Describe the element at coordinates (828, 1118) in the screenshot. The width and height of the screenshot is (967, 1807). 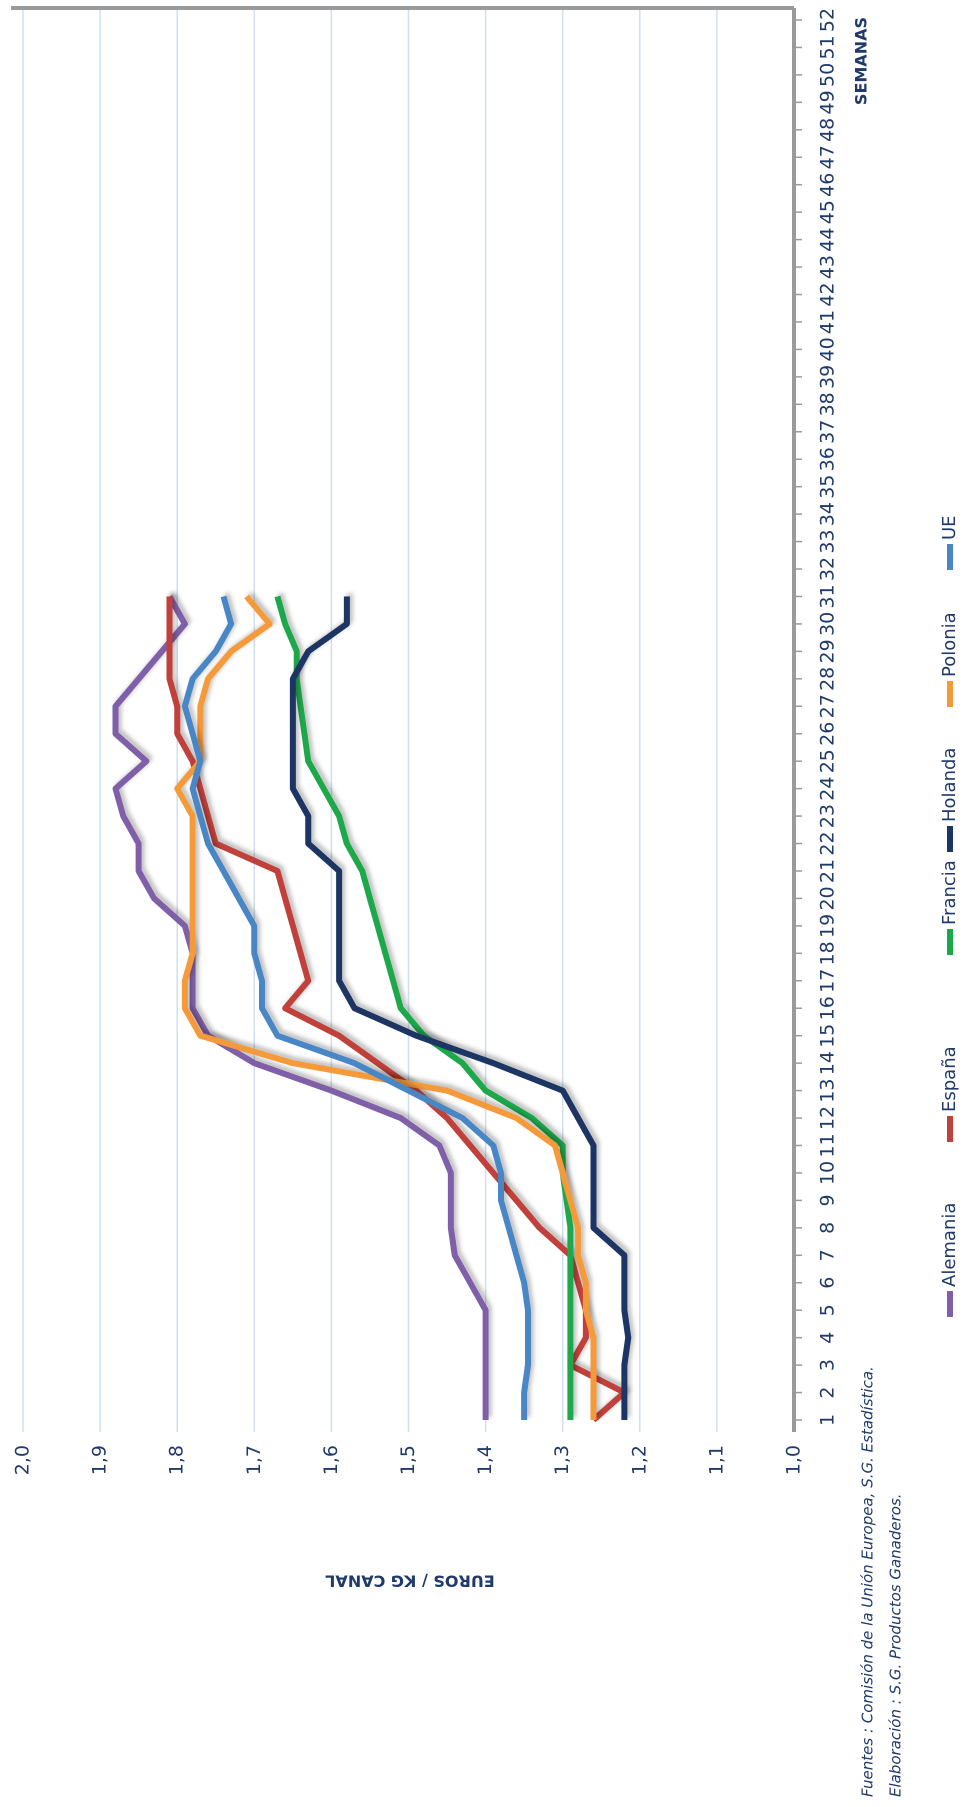
I see `x-tick-label: 12` at that location.